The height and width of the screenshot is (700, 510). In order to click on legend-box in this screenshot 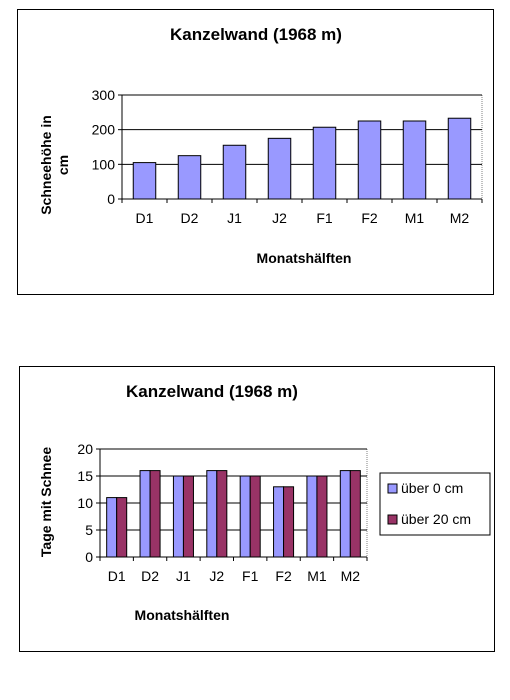, I will do `click(435, 504)`.